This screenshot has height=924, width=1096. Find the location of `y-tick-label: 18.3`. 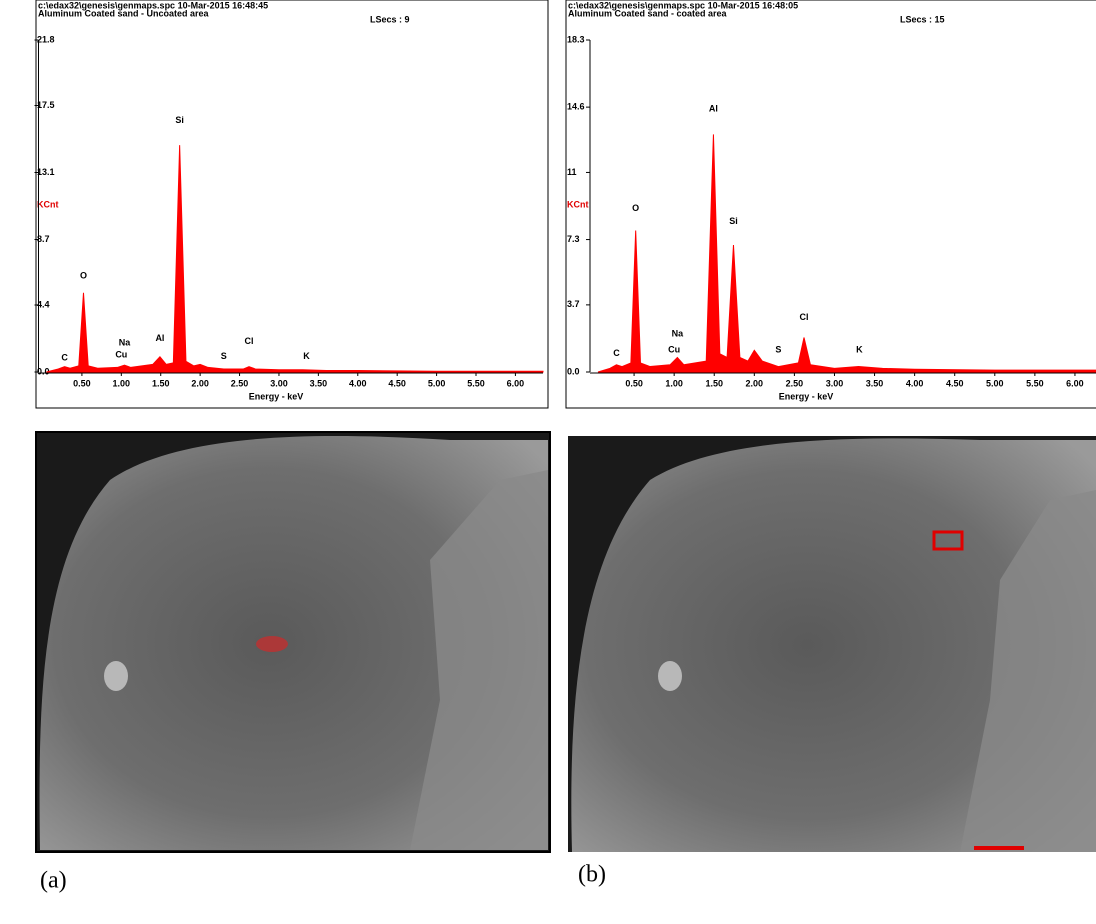

y-tick-label: 18.3 is located at coordinates (576, 39).